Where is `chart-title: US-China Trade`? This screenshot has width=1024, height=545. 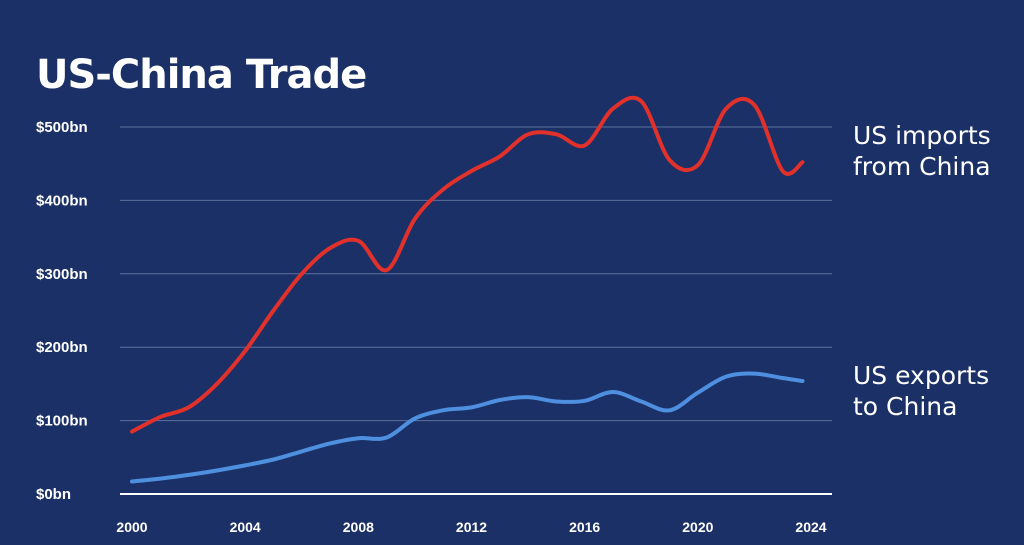 chart-title: US-China Trade is located at coordinates (201, 75).